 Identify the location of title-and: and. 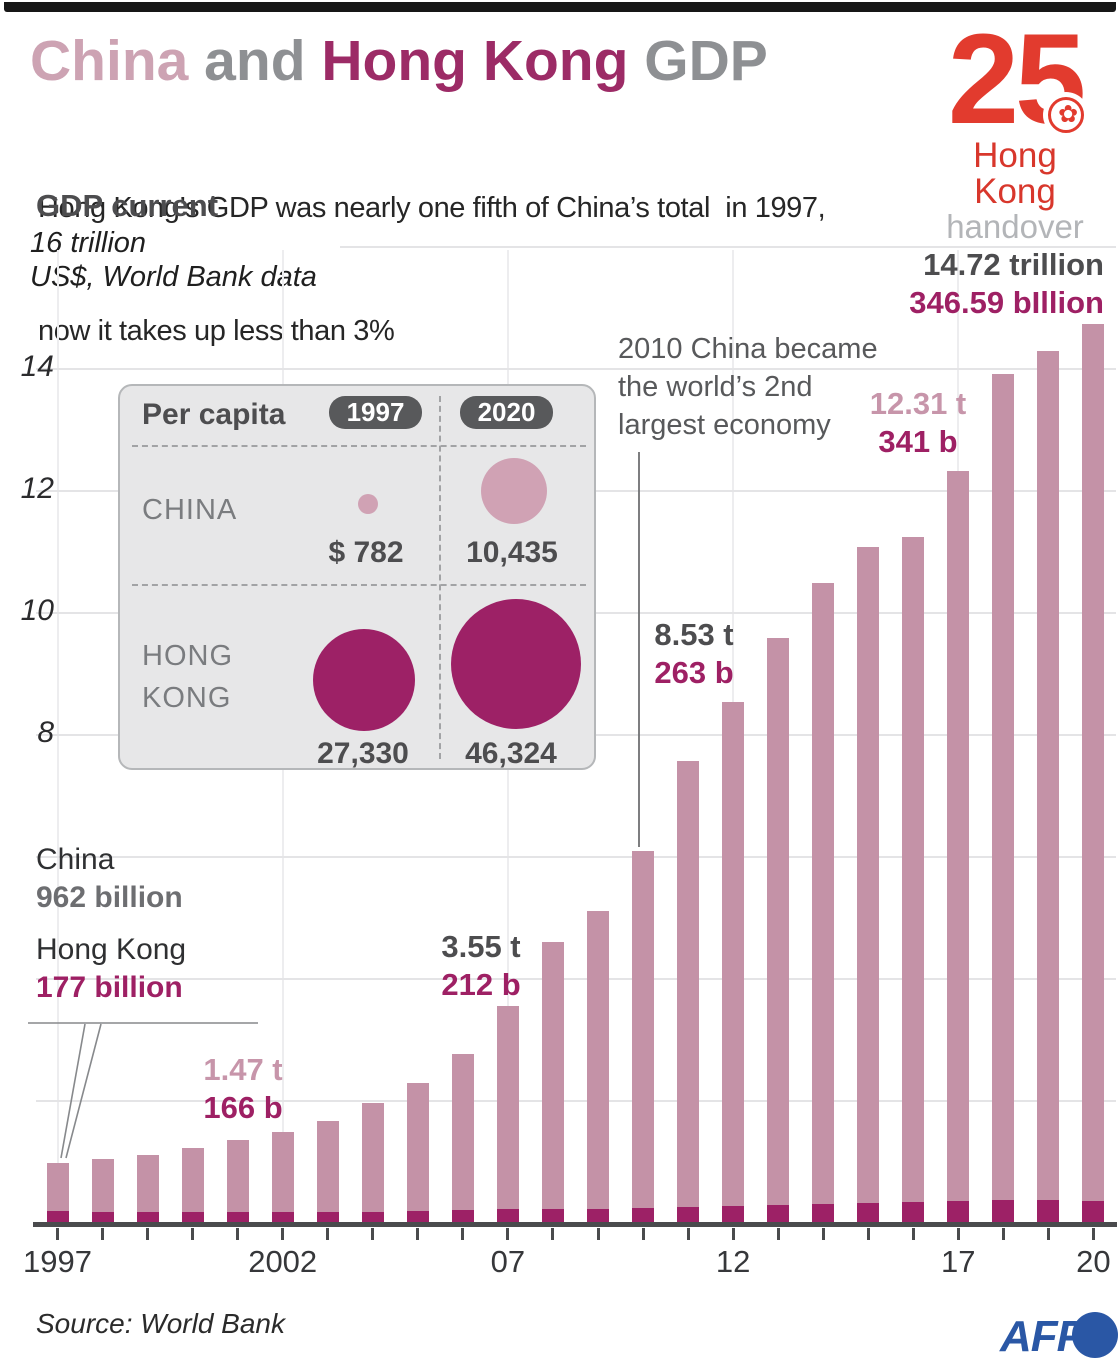
(255, 61).